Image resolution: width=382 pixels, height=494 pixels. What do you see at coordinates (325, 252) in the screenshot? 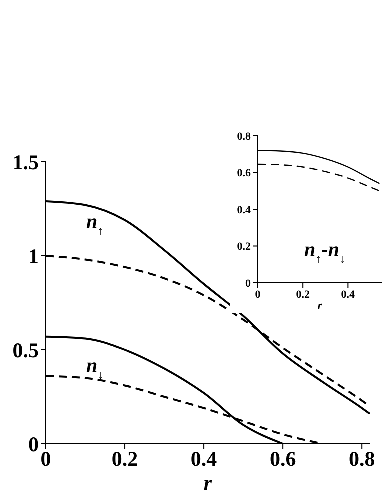
I see `annotation: n$_{↑}$-n$_{↓}$` at bounding box center [325, 252].